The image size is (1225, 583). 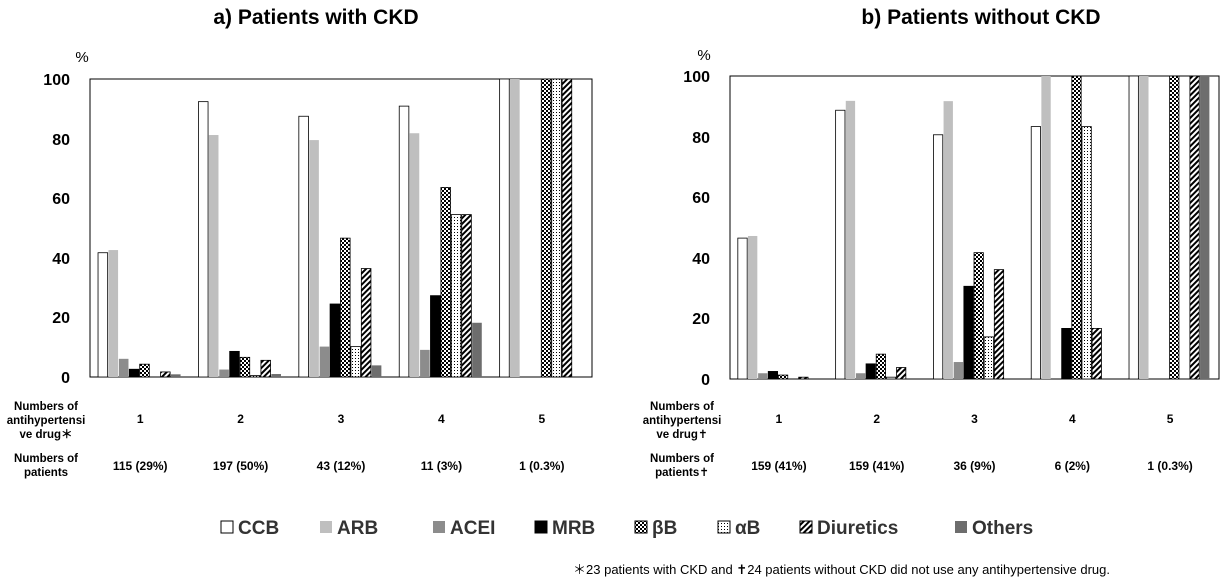 What do you see at coordinates (696, 77) in the screenshot?
I see `chart-b-y-tick: 100` at bounding box center [696, 77].